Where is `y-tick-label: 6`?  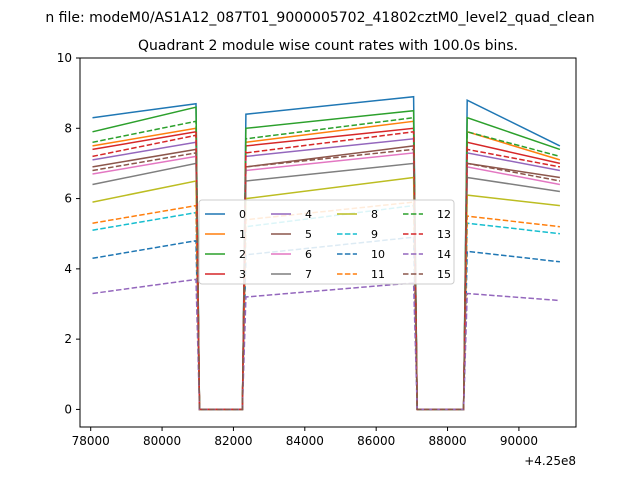 y-tick-label: 6 is located at coordinates (68, 199).